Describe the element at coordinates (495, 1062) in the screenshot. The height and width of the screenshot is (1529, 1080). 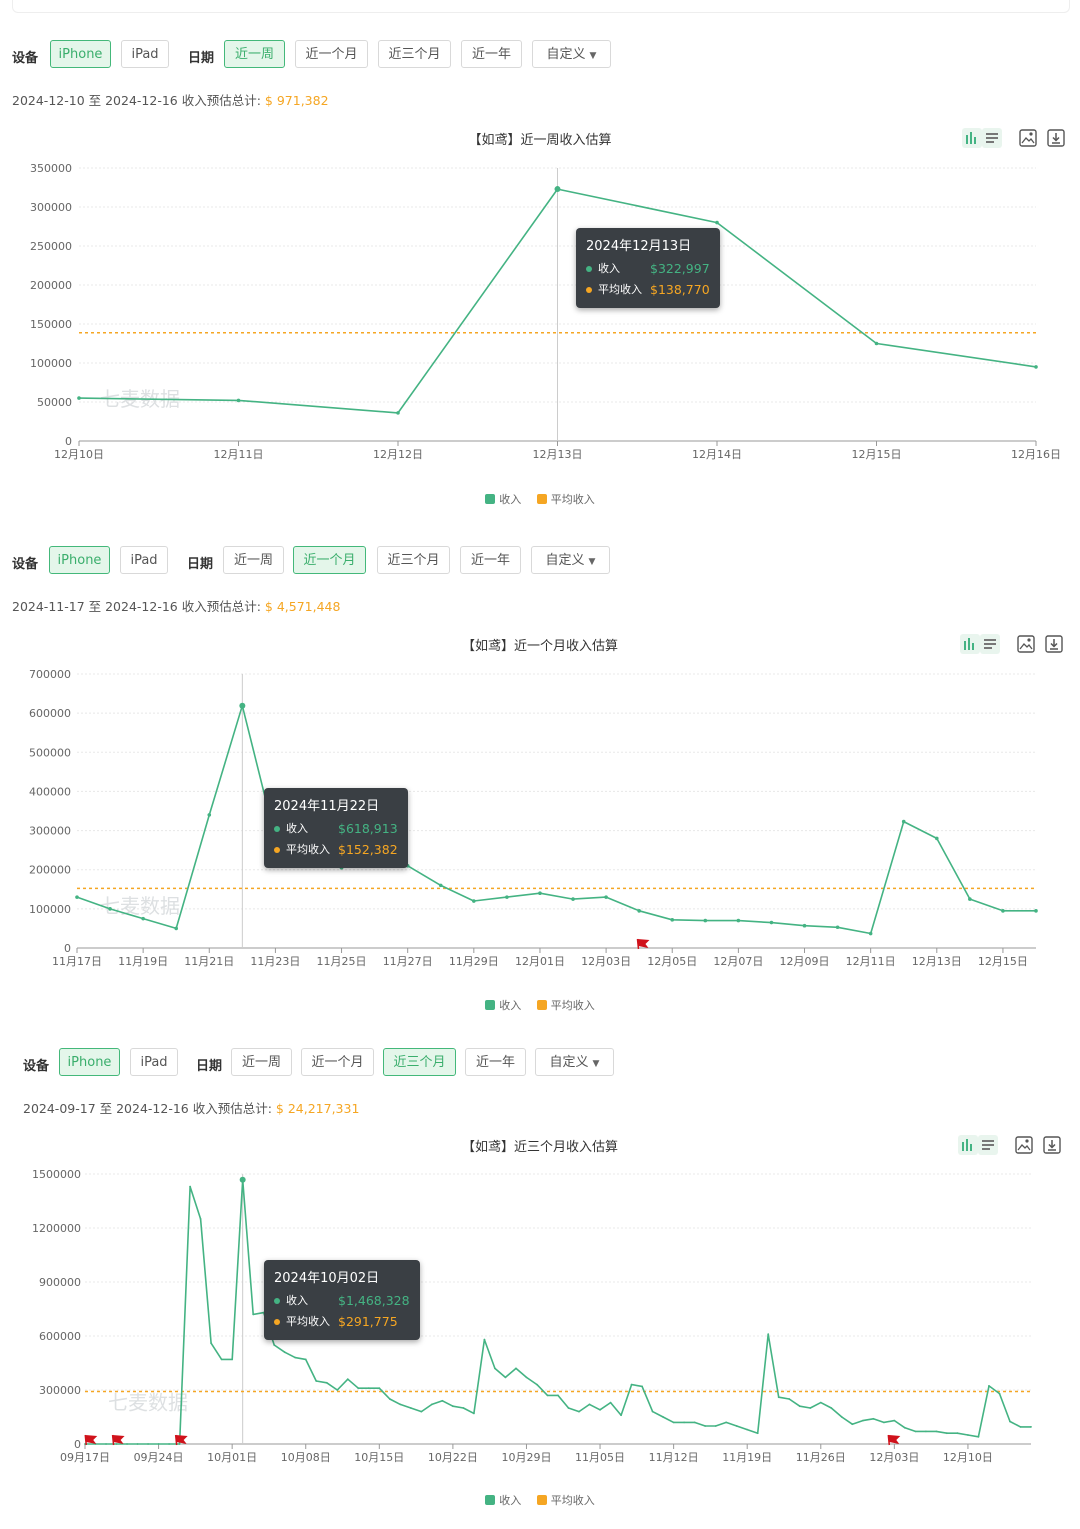
I see `range-year-button: 近一年` at that location.